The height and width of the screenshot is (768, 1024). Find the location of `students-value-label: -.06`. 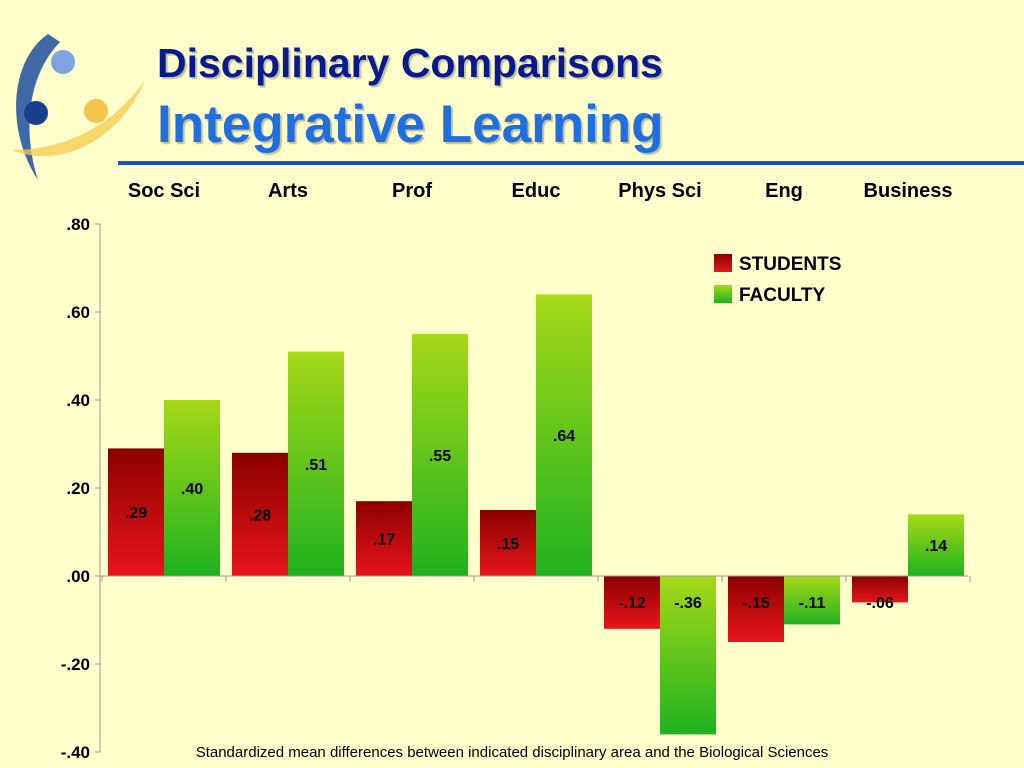

students-value-label: -.06 is located at coordinates (880, 603).